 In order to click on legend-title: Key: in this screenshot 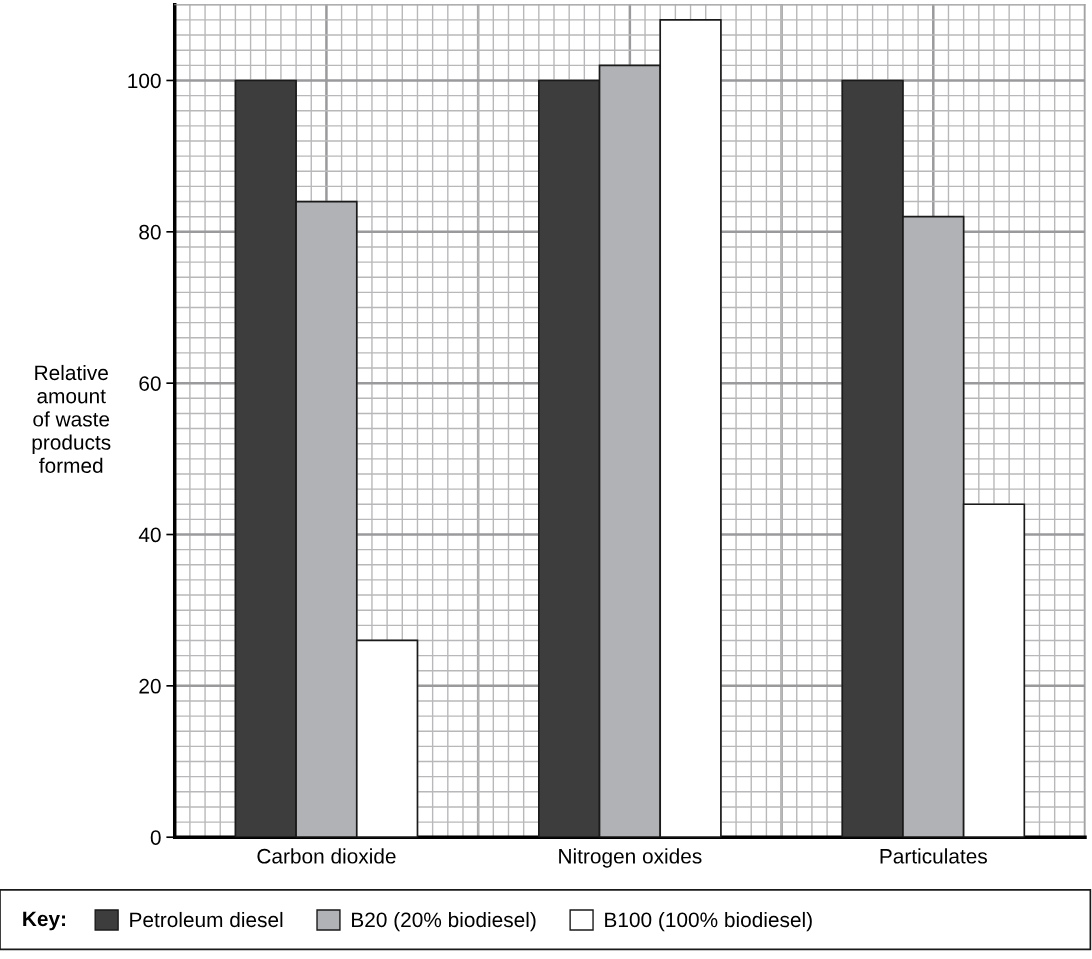, I will do `click(44, 921)`.